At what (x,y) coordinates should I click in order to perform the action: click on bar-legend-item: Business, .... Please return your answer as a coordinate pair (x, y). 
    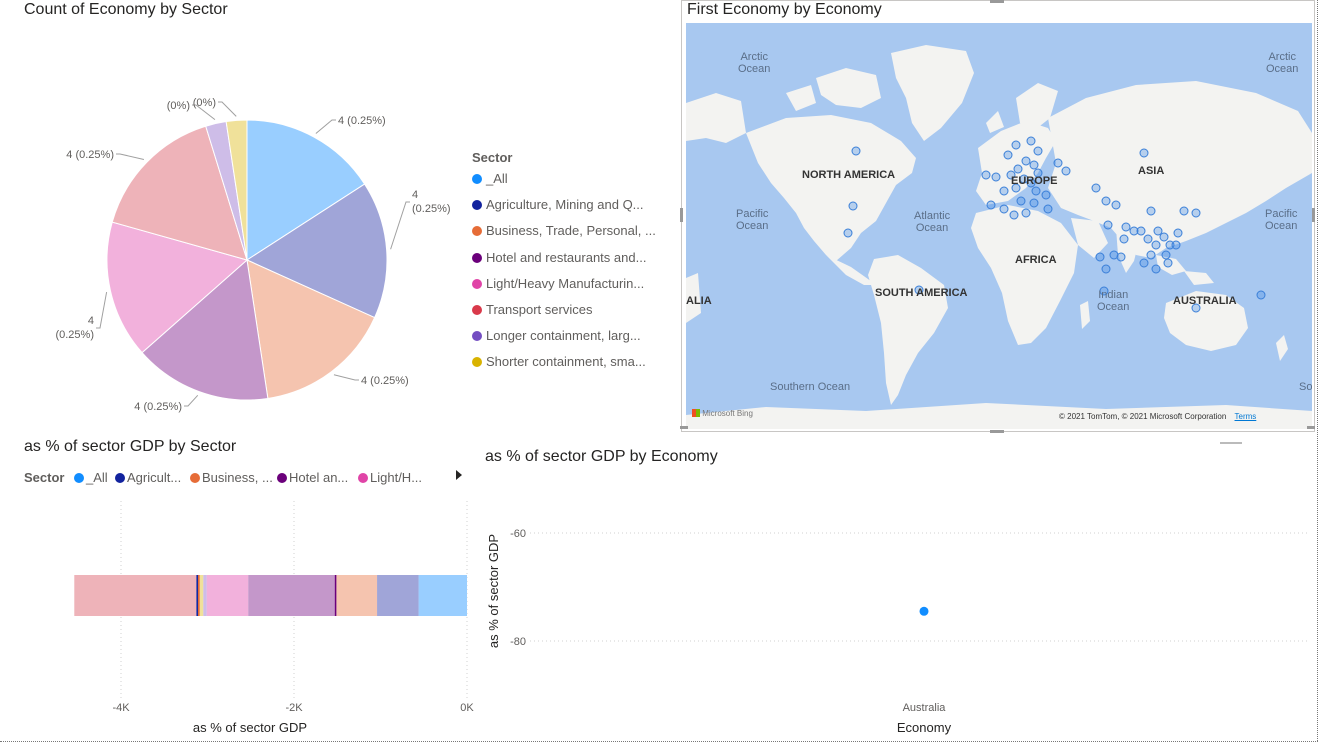
    Looking at the image, I should click on (231, 477).